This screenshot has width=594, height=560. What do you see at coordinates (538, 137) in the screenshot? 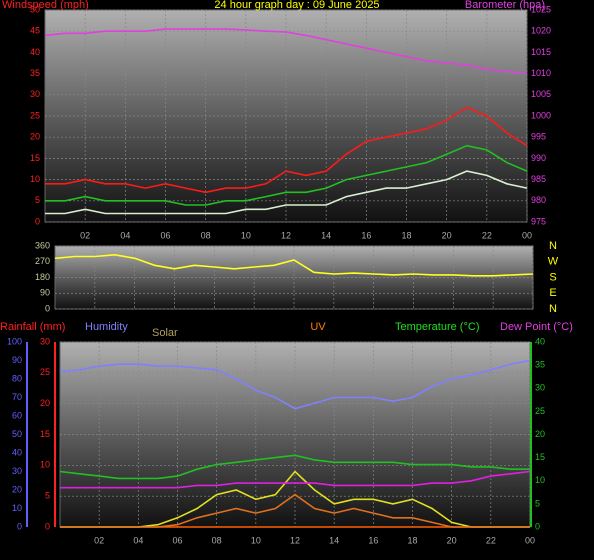
I see `y2-tick-label: 995` at bounding box center [538, 137].